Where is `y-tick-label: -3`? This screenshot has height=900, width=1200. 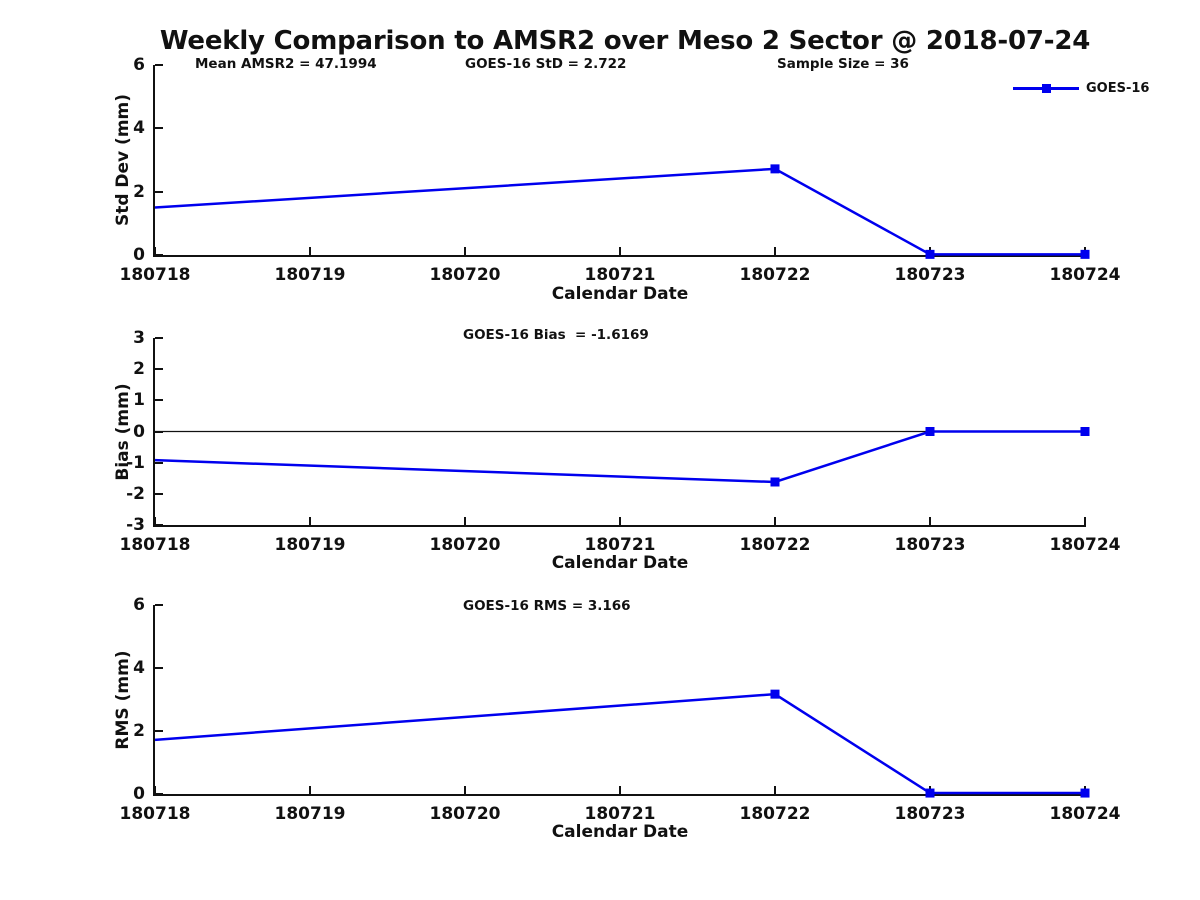
y-tick-label: -3 is located at coordinates (135, 525).